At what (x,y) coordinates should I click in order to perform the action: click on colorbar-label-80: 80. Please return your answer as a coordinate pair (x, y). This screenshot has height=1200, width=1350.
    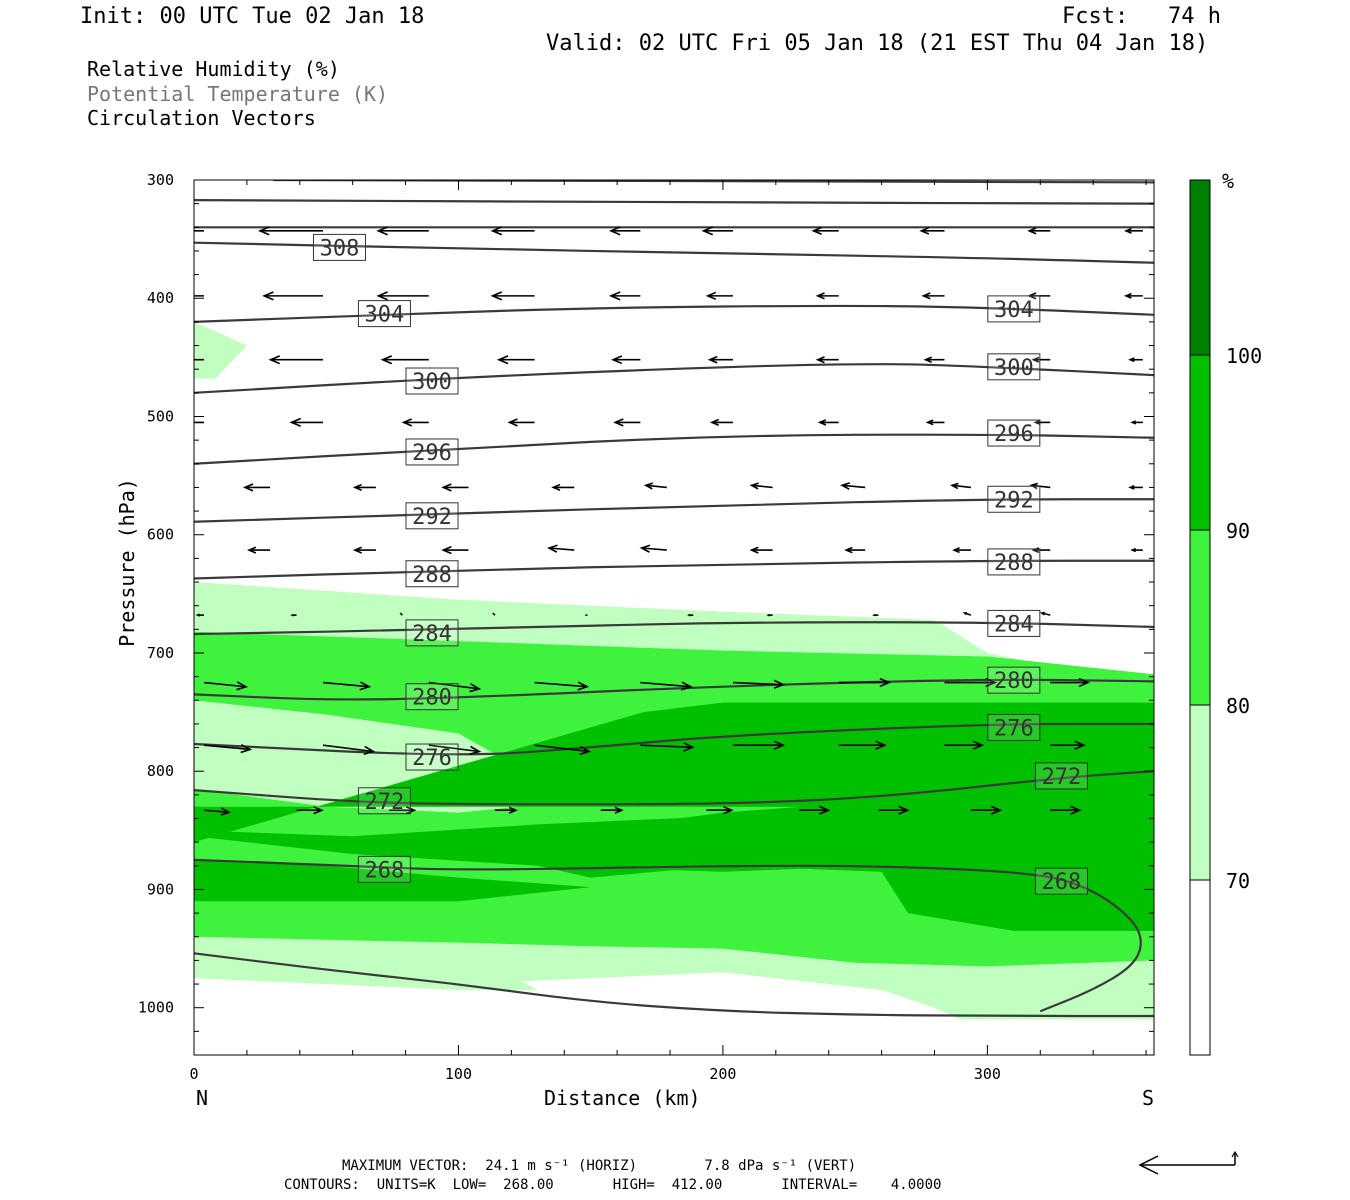
    Looking at the image, I should click on (1238, 706).